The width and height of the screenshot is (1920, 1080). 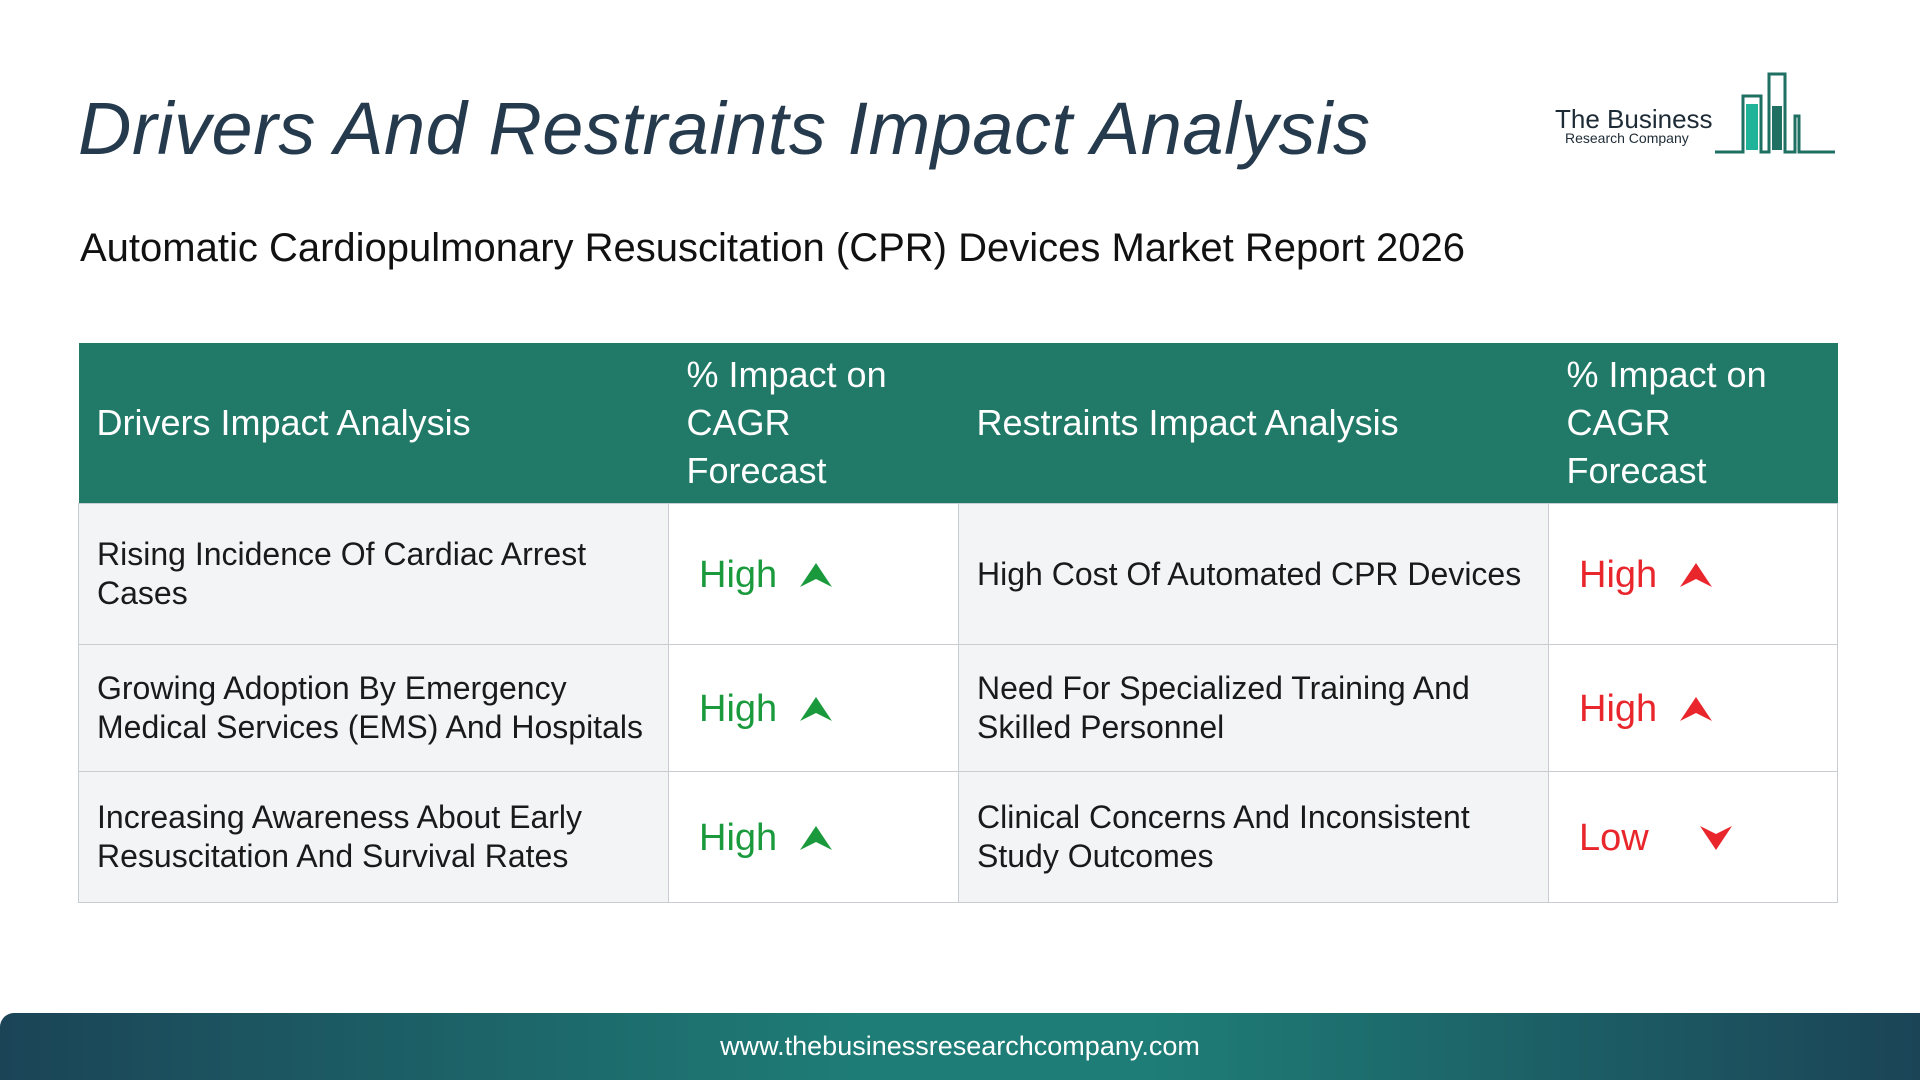 I want to click on restraint-cell: High Cost Of Automated CPR Devices, so click(x=1253, y=574).